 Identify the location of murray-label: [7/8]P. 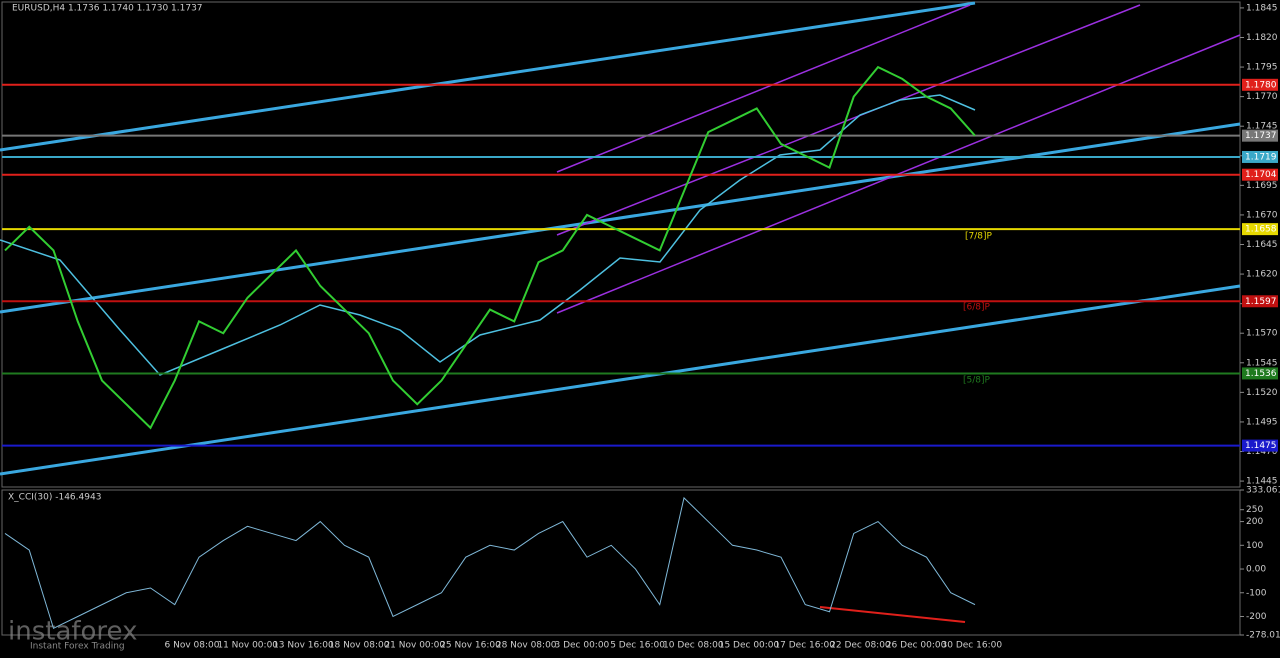
(979, 237).